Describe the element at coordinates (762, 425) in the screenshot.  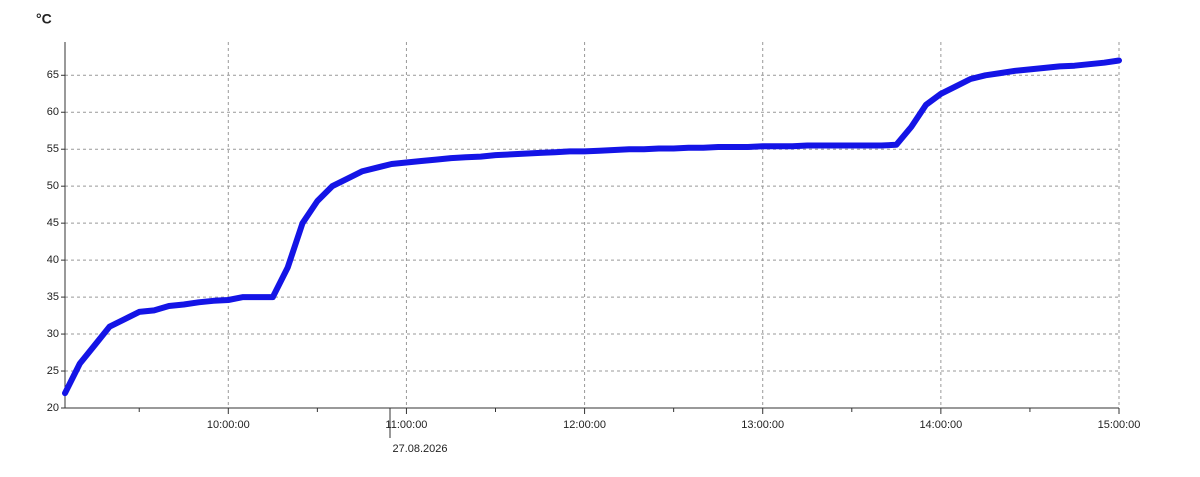
I see `x-tick-label: 13:00:00` at that location.